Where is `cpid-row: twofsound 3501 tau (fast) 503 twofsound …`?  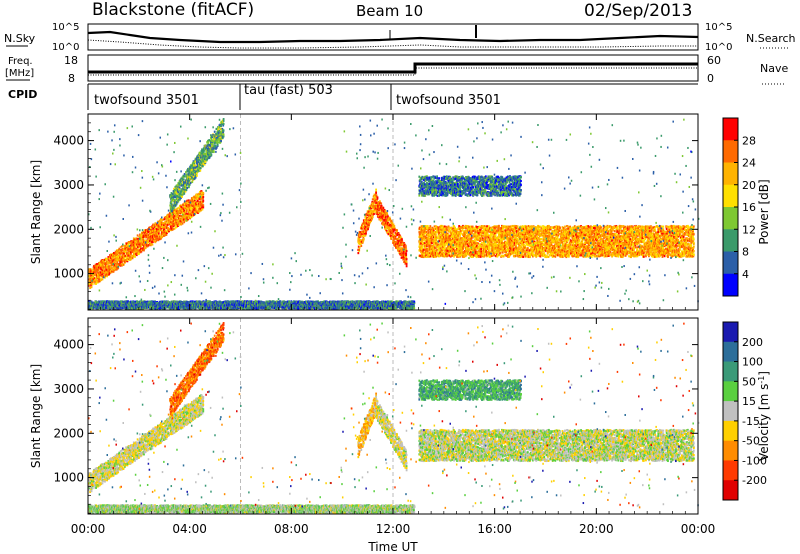
cpid-row: twofsound 3501 tau (fast) 503 twofsound … is located at coordinates (392, 96).